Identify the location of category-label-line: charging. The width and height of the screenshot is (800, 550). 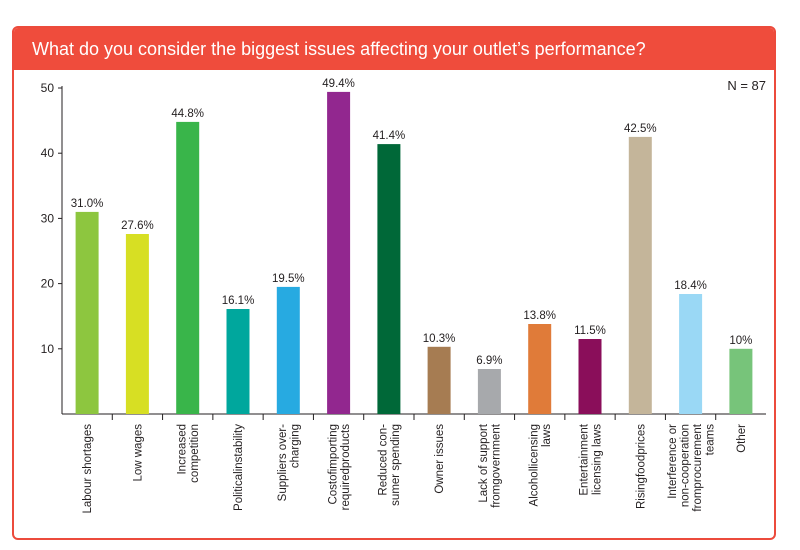
(296, 446).